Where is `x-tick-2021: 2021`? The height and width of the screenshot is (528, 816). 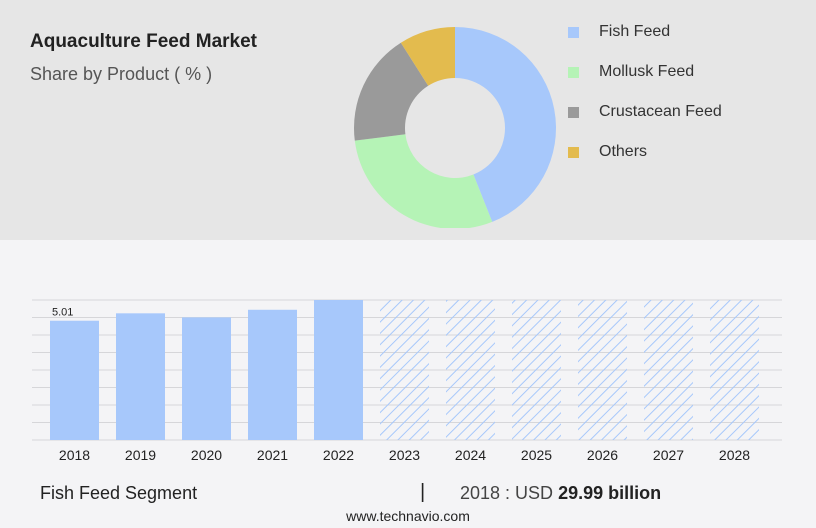
x-tick-2021: 2021 is located at coordinates (272, 455).